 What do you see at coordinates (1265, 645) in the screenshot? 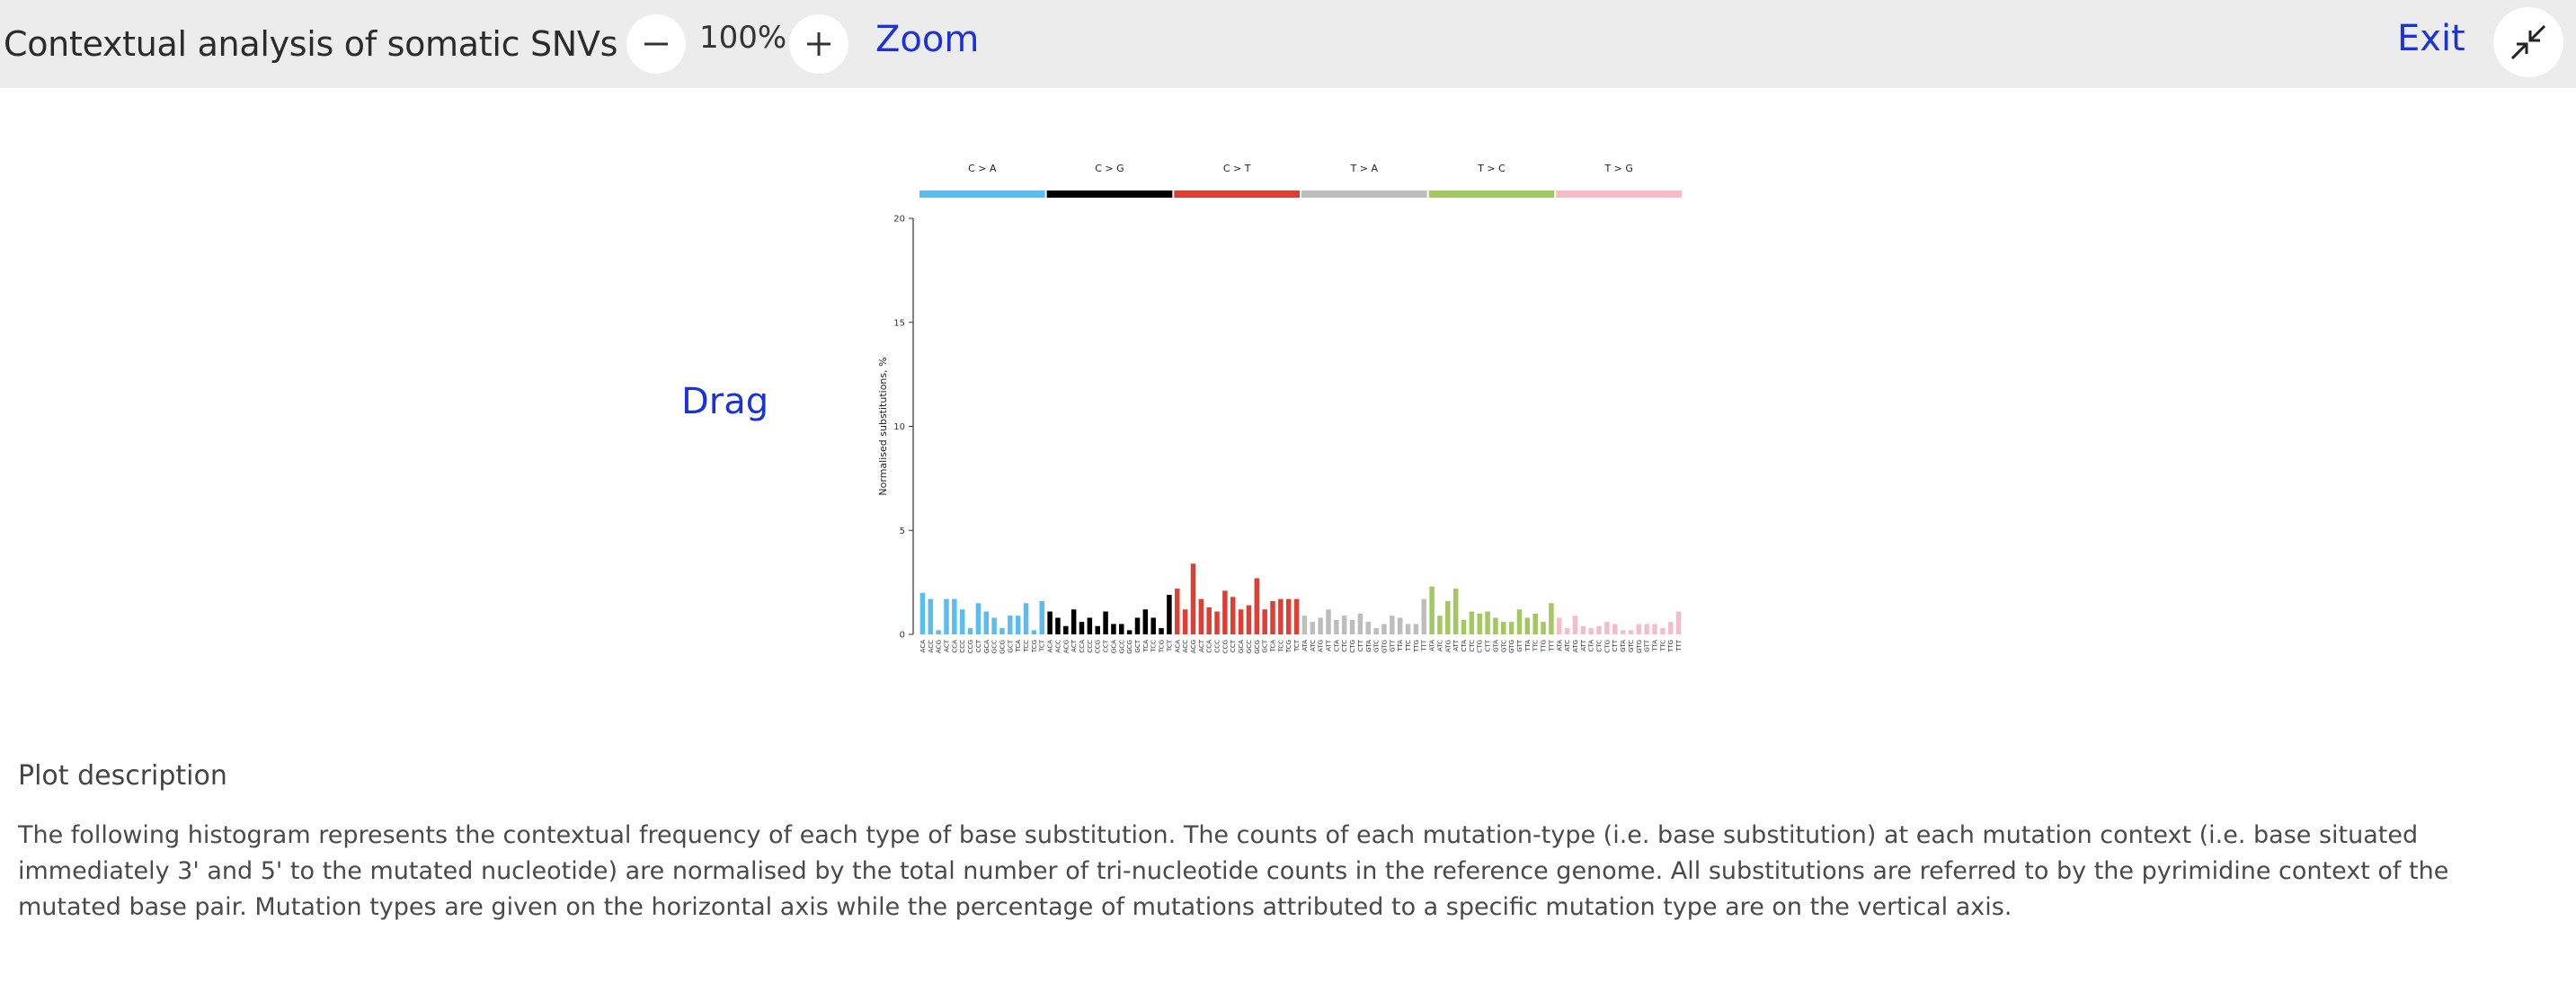
I see `x-tick-label: GCT` at bounding box center [1265, 645].